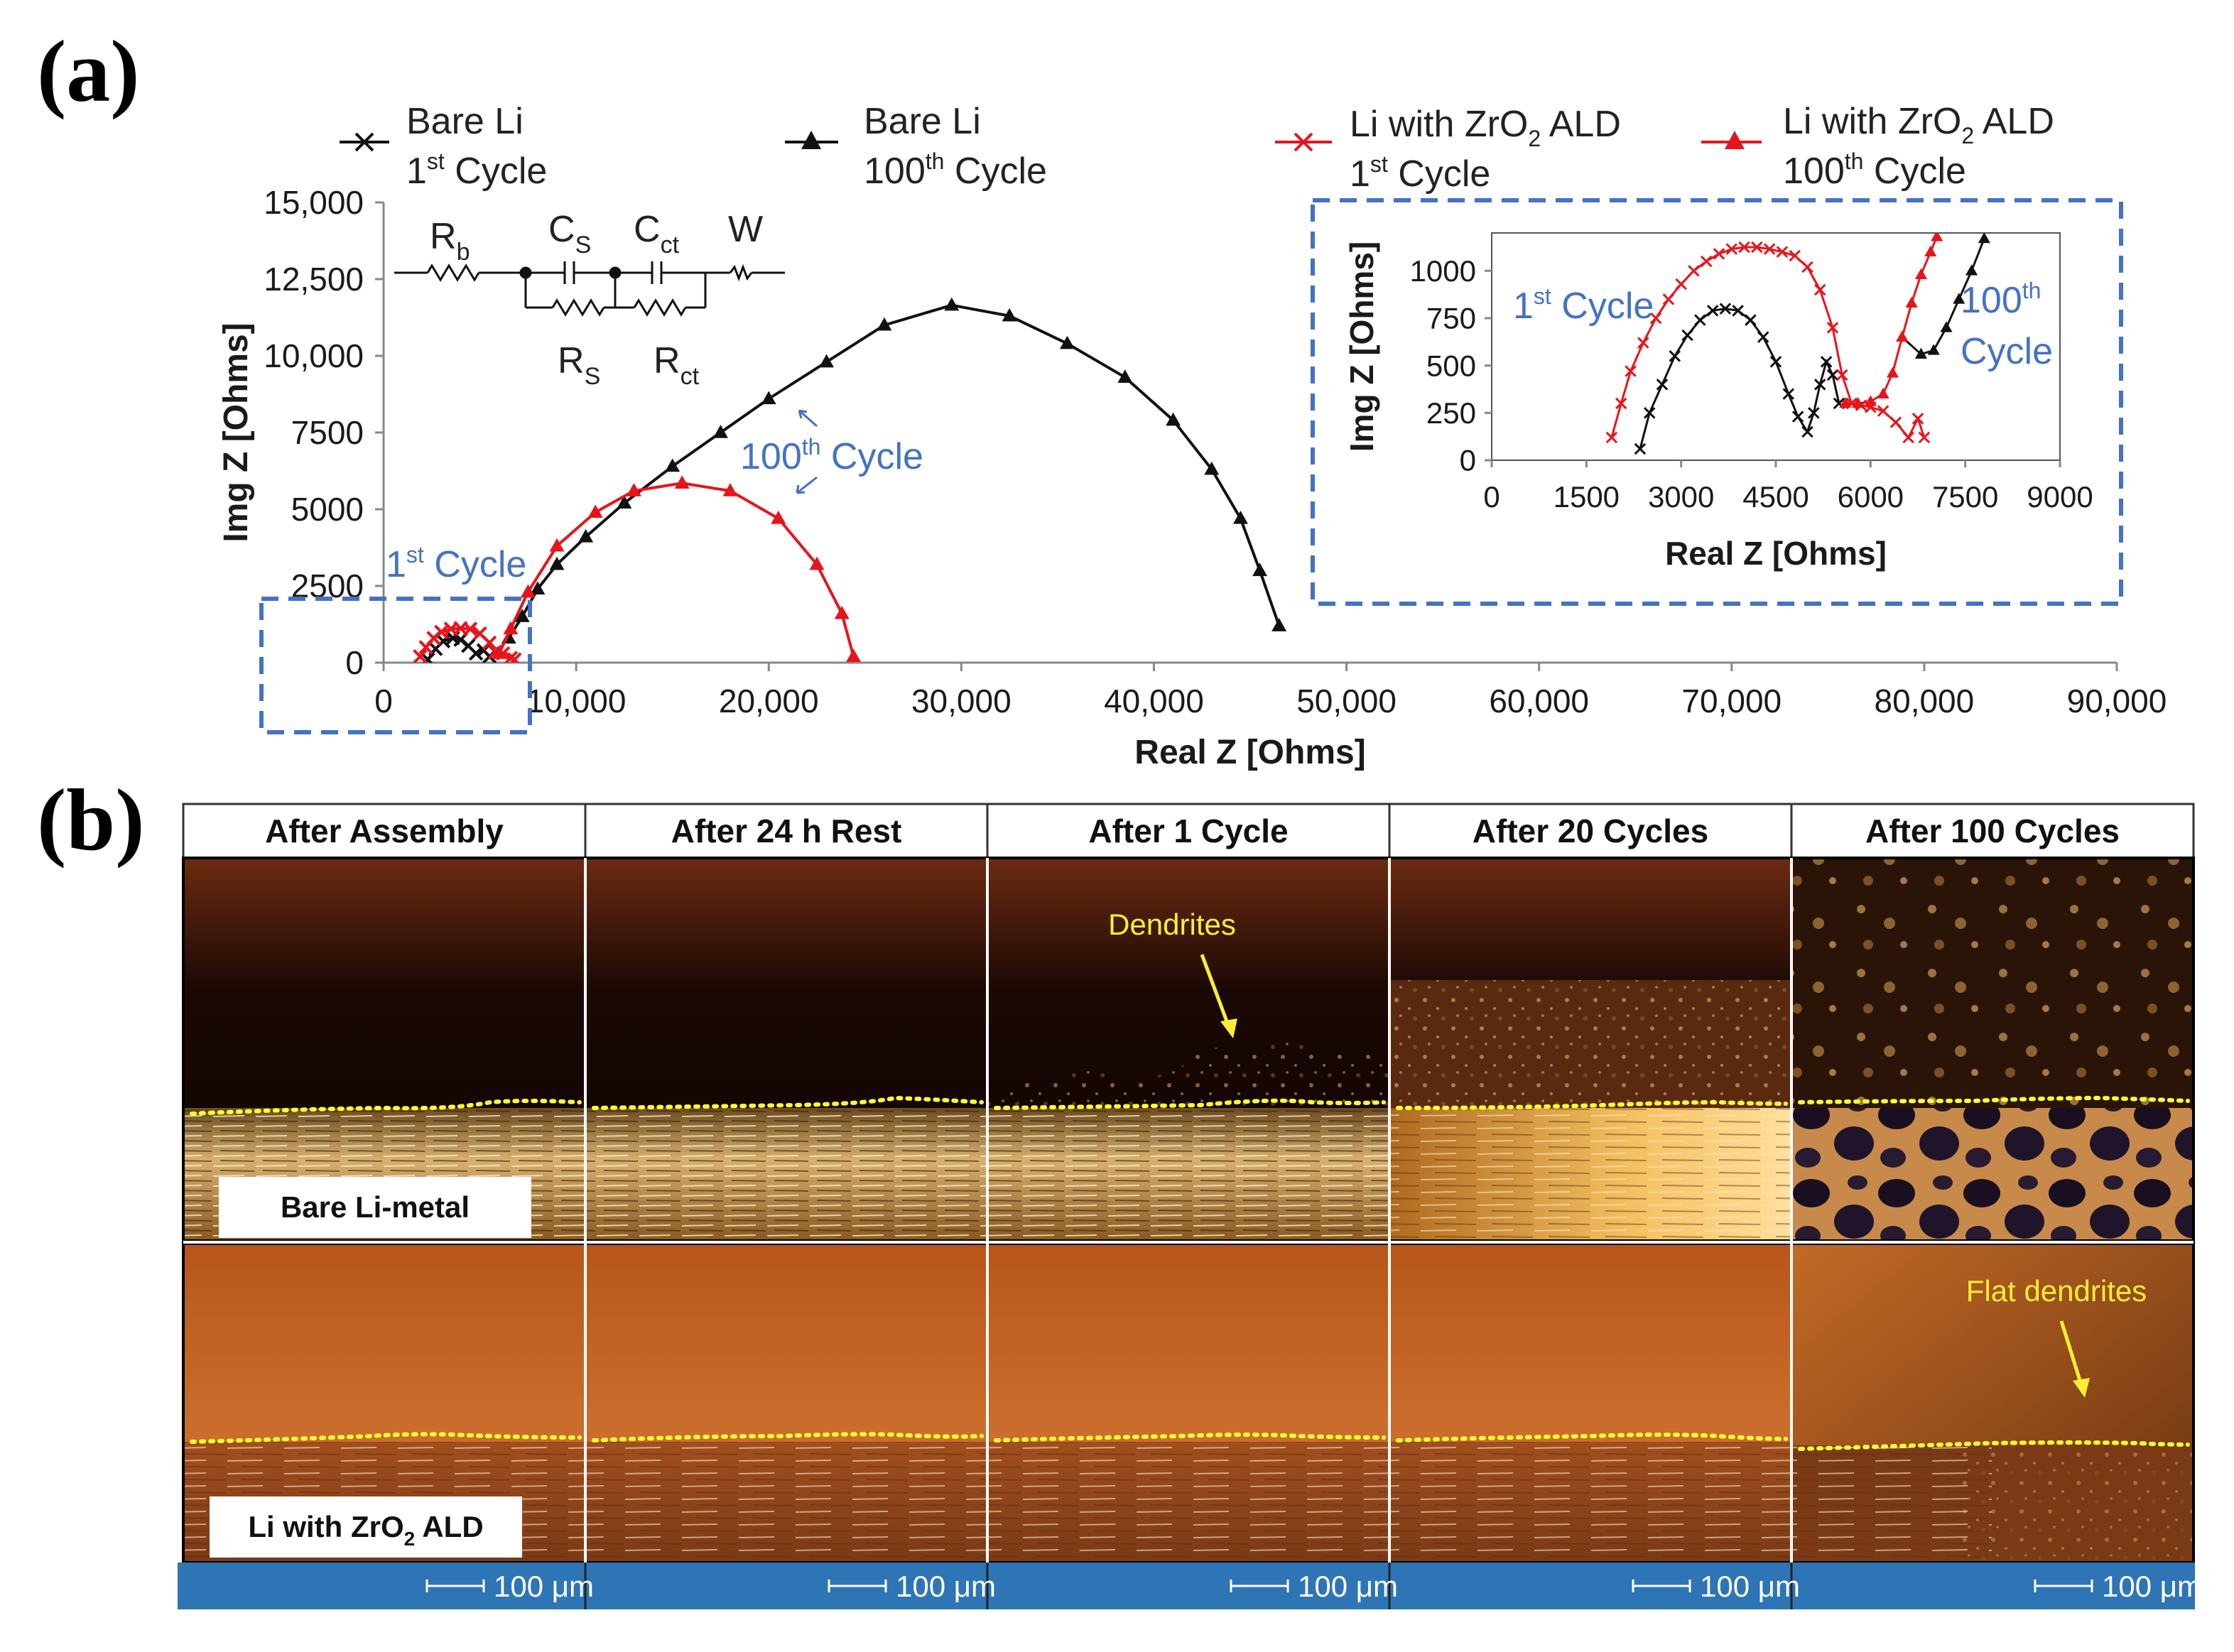 Image resolution: width=2234 pixels, height=1652 pixels. I want to click on inset-series, so click(1798, 344).